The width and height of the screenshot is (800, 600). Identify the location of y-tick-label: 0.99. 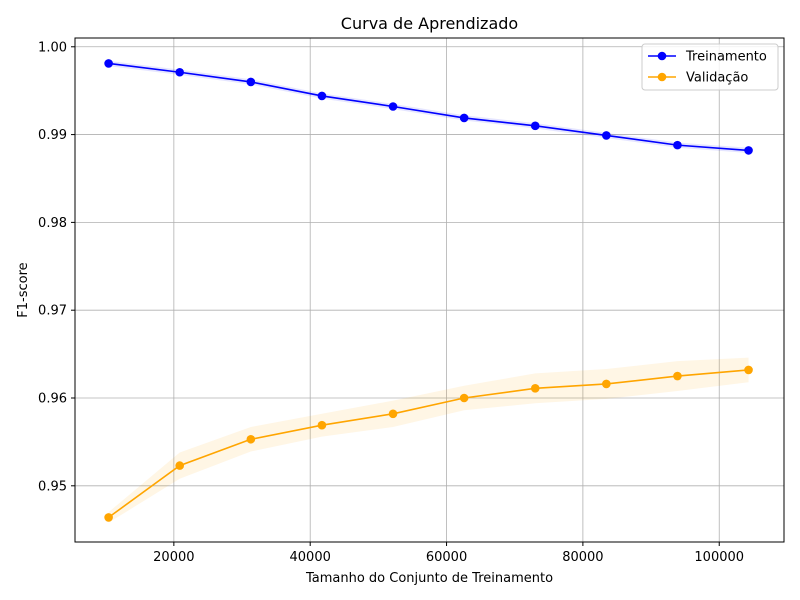
(52, 135).